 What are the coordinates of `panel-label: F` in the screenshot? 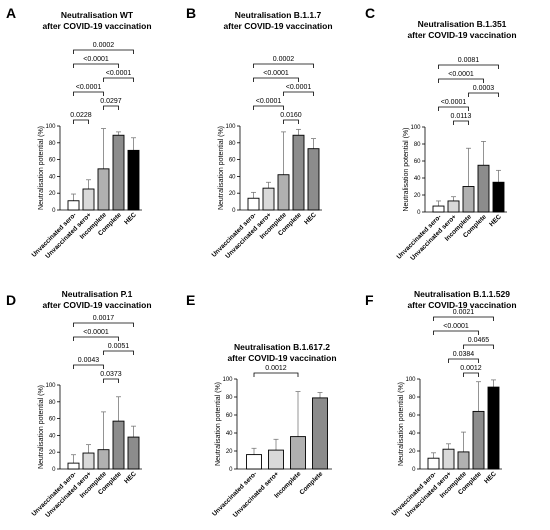 It's located at (369, 300).